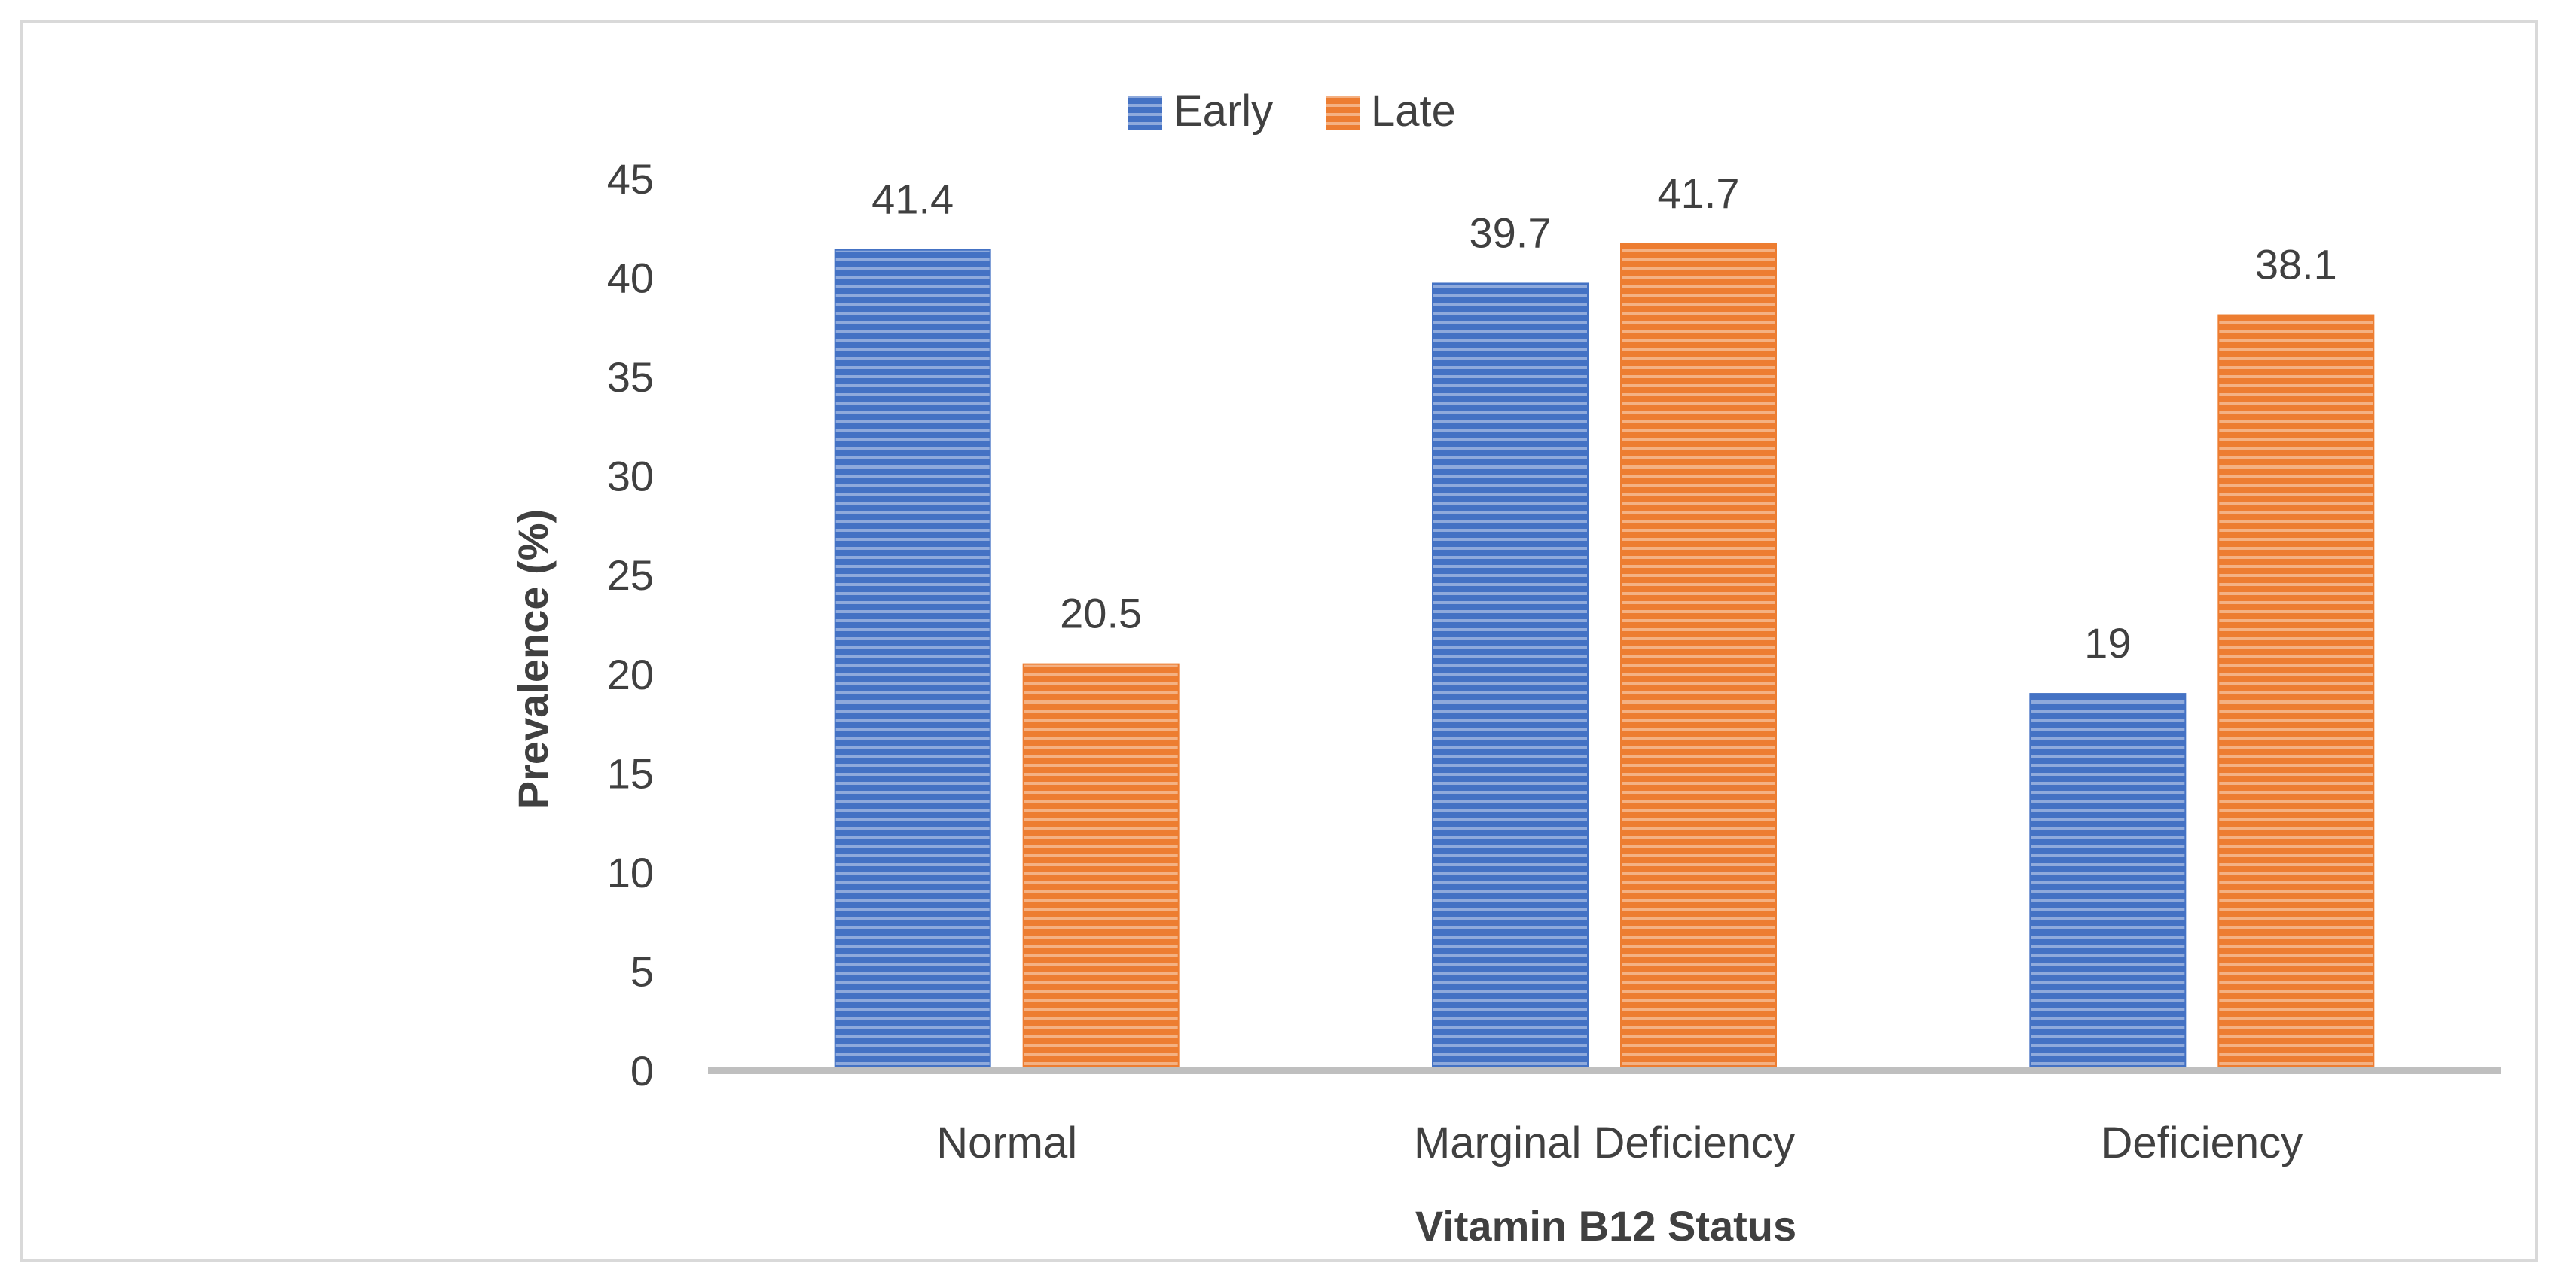  I want to click on x-axis-title: Vitamin B12 Status, so click(1606, 1226).